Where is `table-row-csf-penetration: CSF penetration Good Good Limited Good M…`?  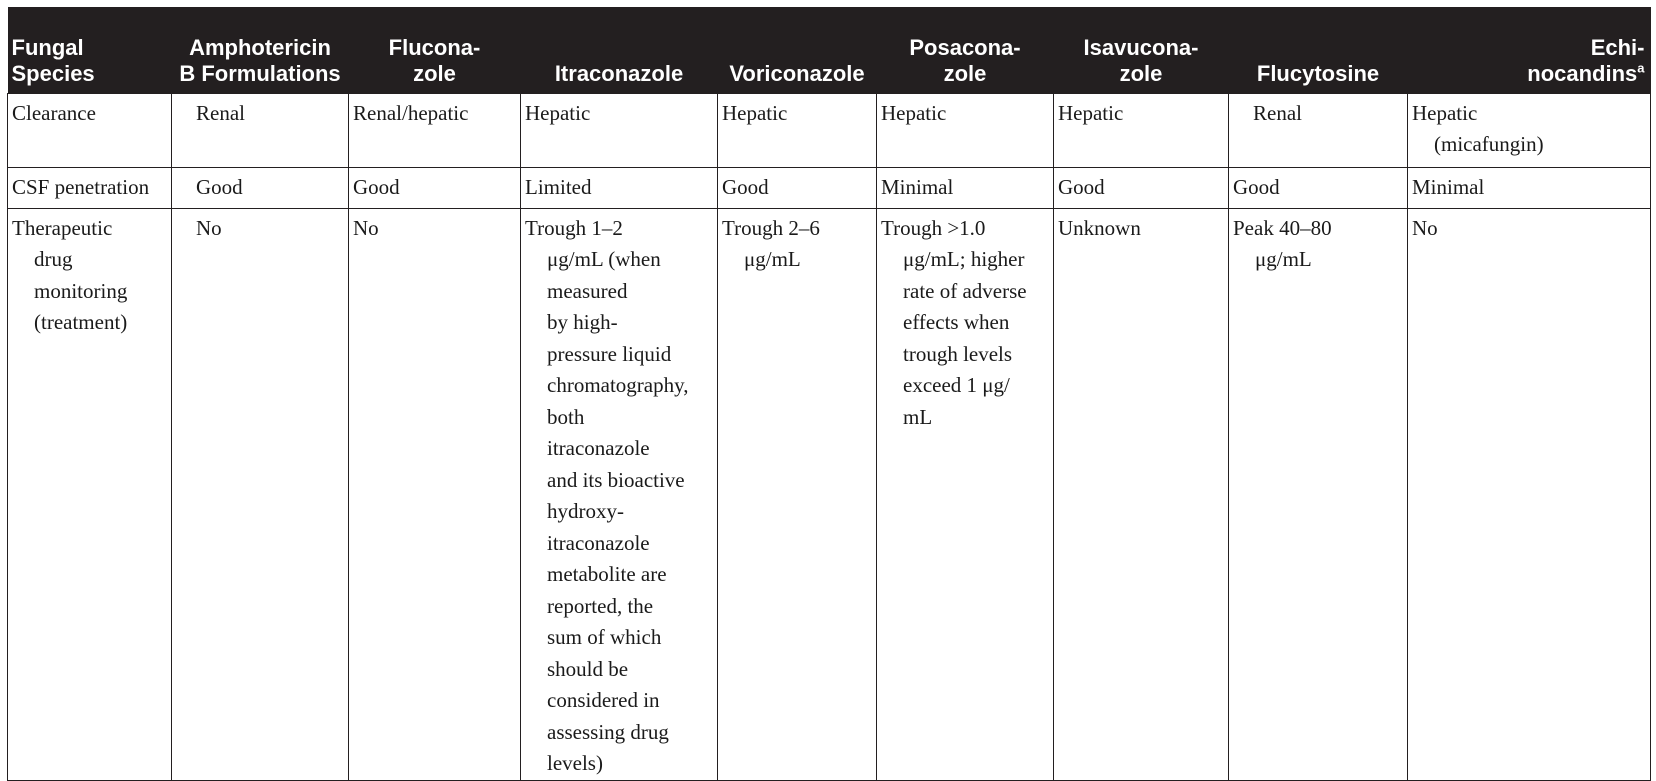 table-row-csf-penetration: CSF penetration Good Good Limited Good M… is located at coordinates (829, 187).